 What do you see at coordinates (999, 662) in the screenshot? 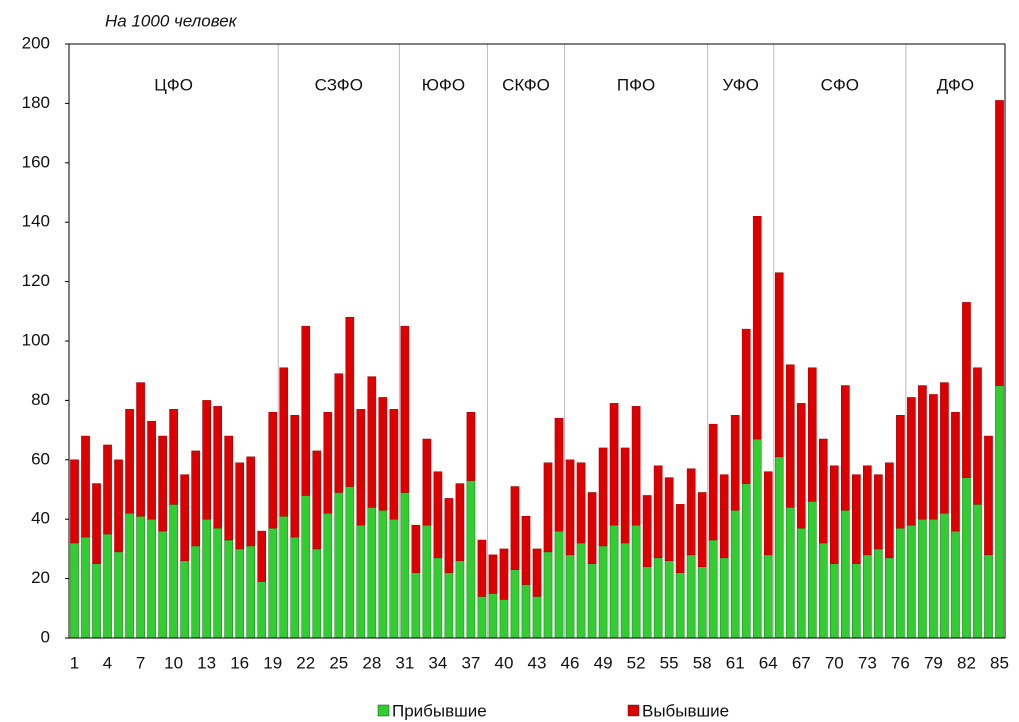
I see `x-tick-label: 85` at bounding box center [999, 662].